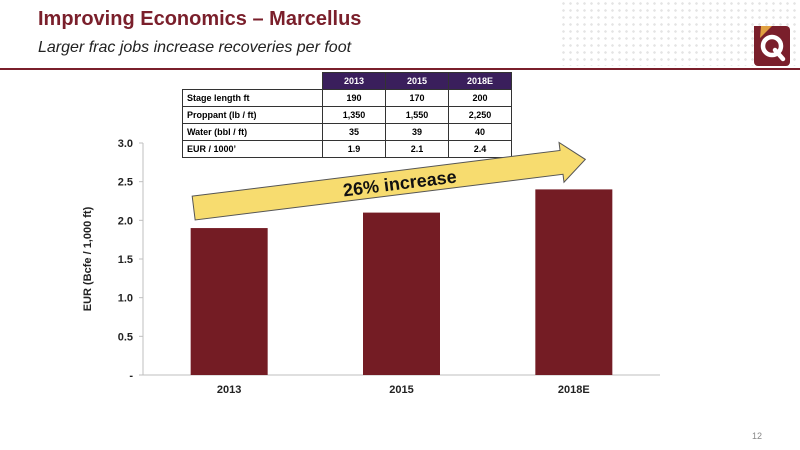  What do you see at coordinates (347, 98) in the screenshot?
I see `table-row: Stage length ft 190 170 200` at bounding box center [347, 98].